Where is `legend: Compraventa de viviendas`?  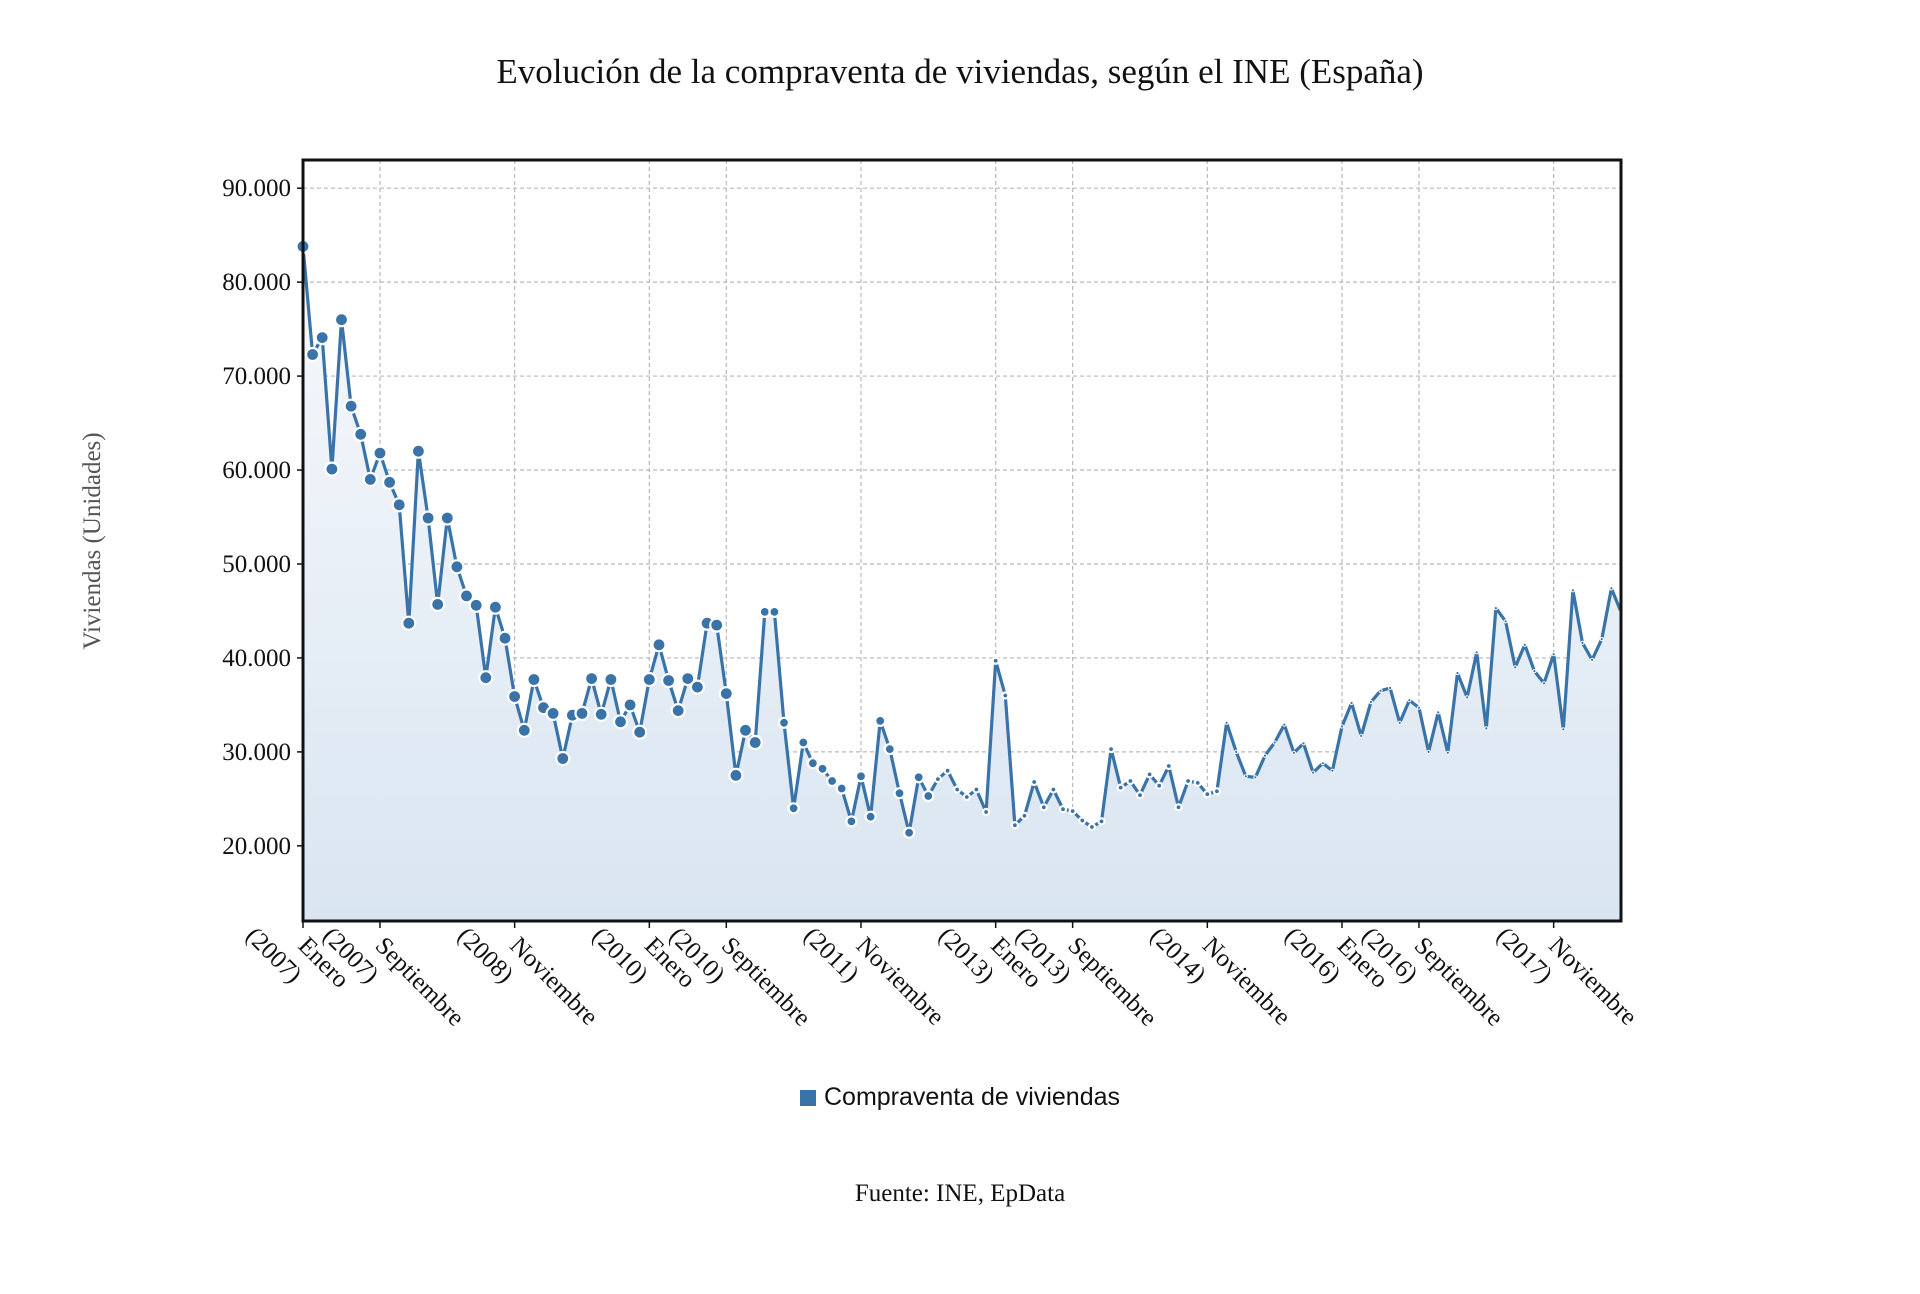 legend: Compraventa de viviendas is located at coordinates (960, 1097).